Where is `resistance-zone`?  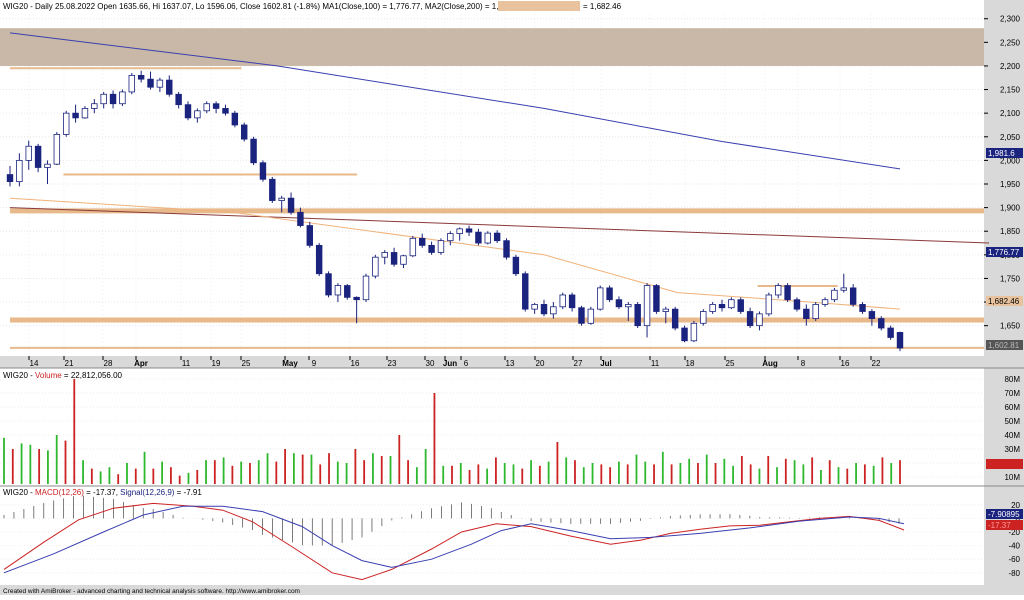 resistance-zone is located at coordinates (492, 47).